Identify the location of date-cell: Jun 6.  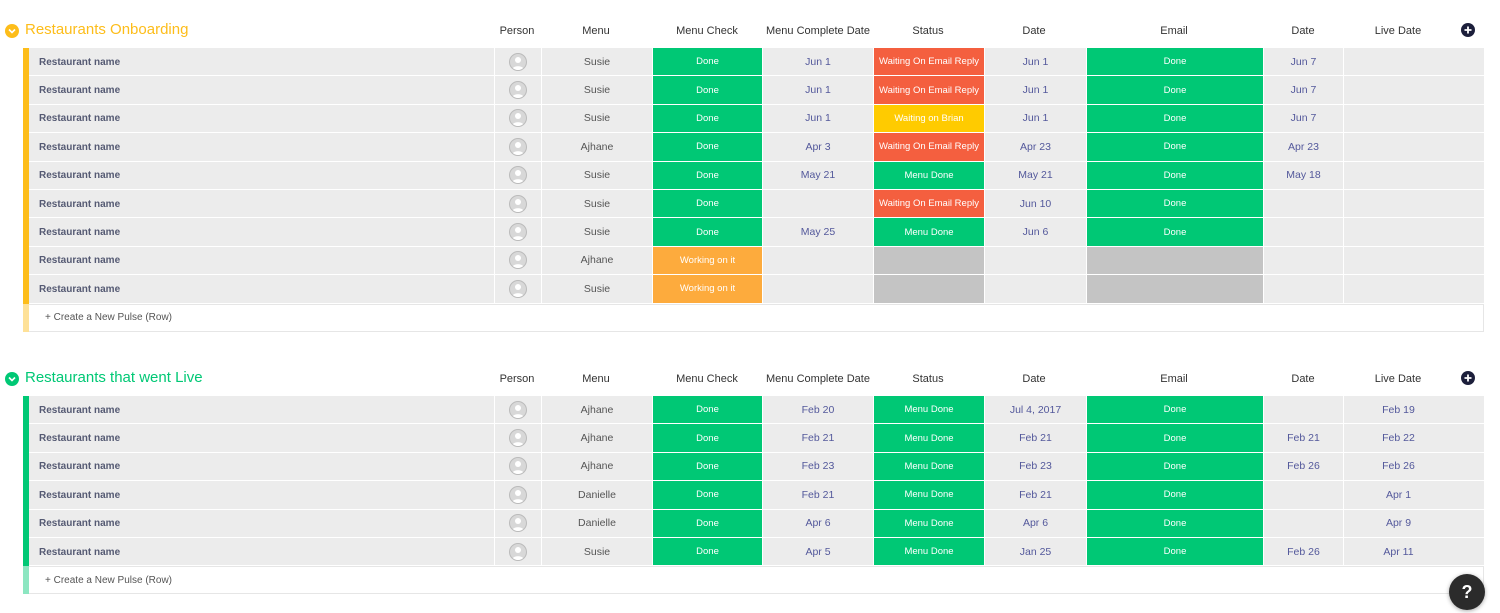
(1035, 232).